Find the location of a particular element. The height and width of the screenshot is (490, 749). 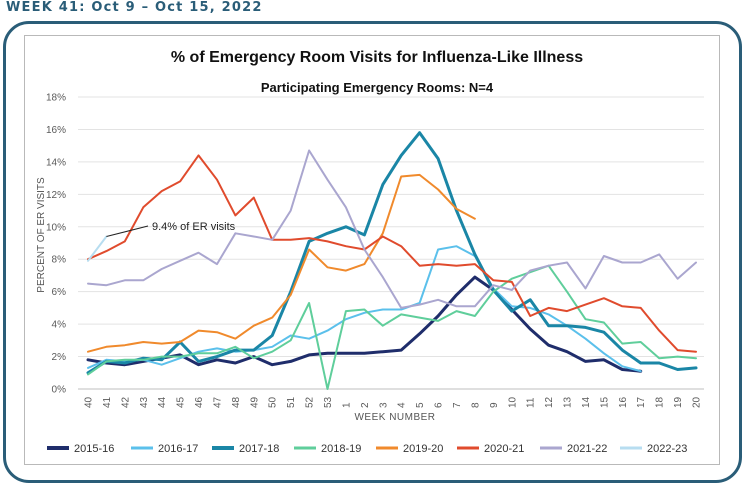

x-tick-label: 18 is located at coordinates (660, 402).